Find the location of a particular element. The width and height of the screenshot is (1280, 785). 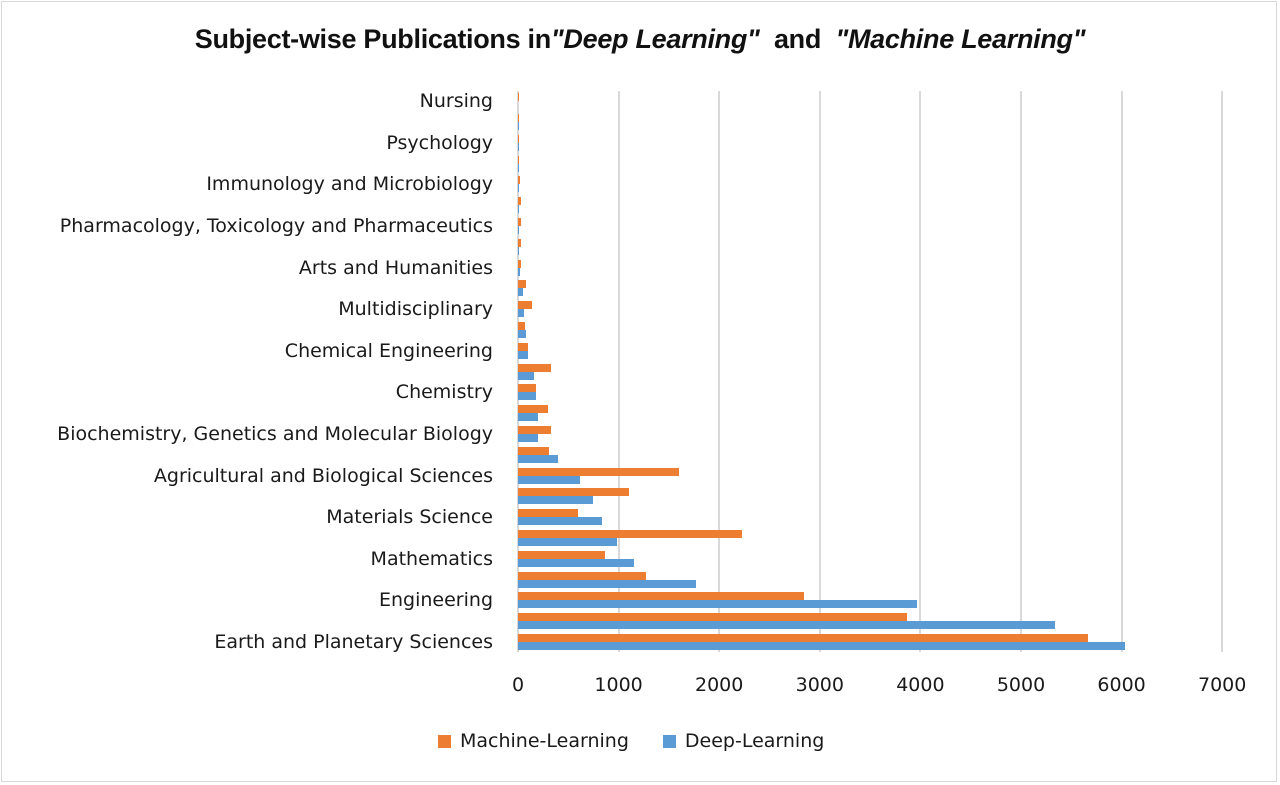

x-tick-label: 7000 is located at coordinates (1222, 685).